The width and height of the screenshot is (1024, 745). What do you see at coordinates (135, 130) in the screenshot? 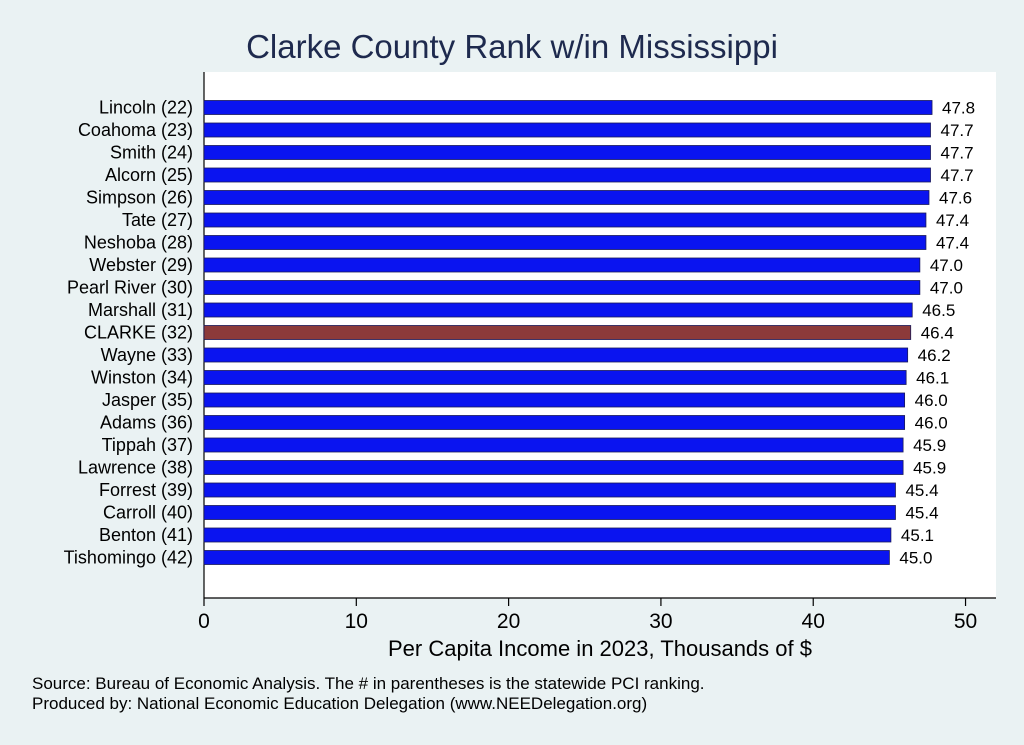
I see `category-label: Coahoma (23)` at bounding box center [135, 130].